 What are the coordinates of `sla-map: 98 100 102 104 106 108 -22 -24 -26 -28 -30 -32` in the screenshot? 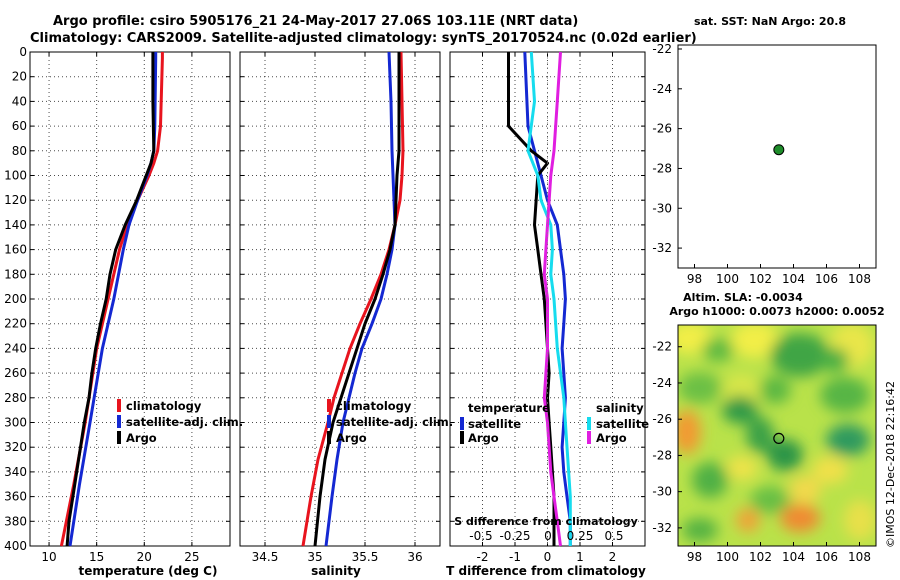 It's located at (764, 444).